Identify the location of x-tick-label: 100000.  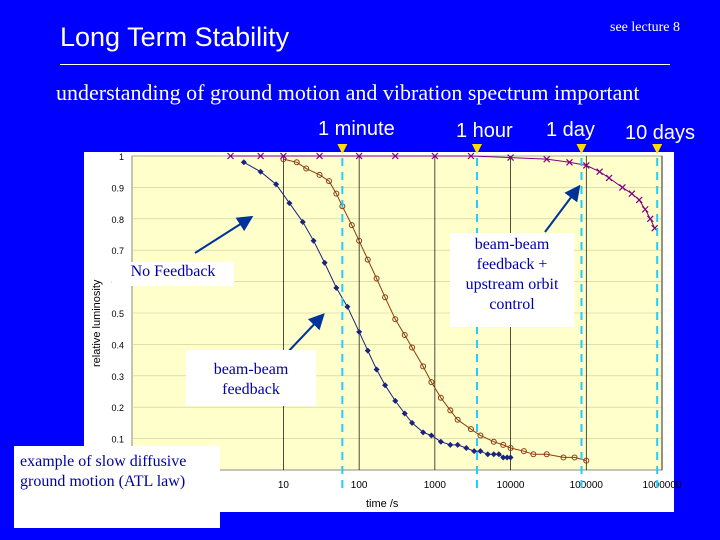
(587, 485).